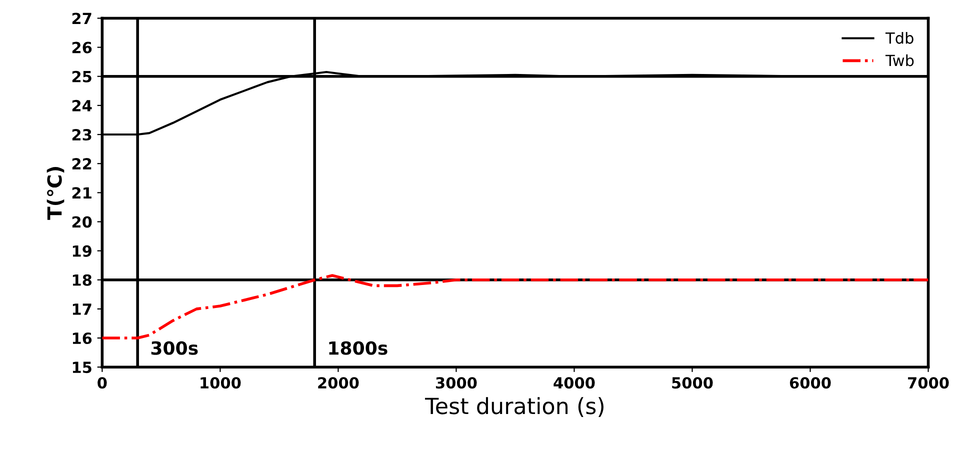  What do you see at coordinates (82, 222) in the screenshot?
I see `y-tick-label: 20` at bounding box center [82, 222].